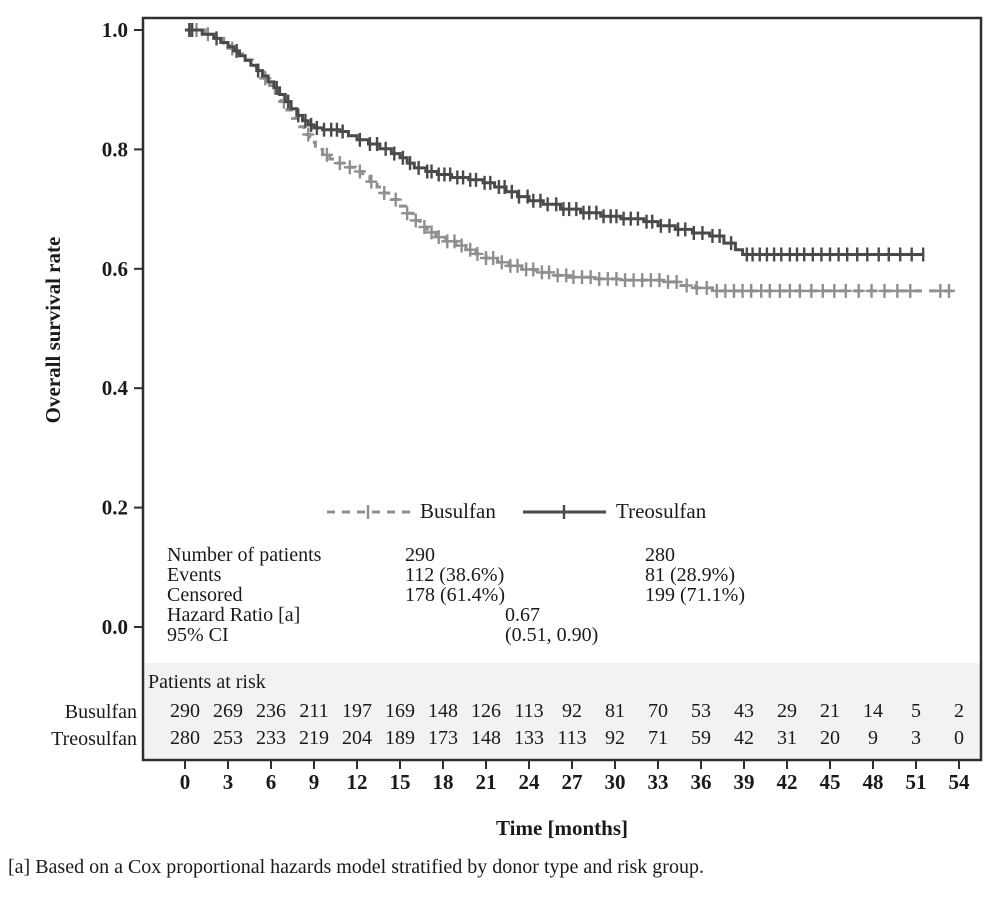  What do you see at coordinates (271, 738) in the screenshot?
I see `risk-value-treosulfan: 233` at bounding box center [271, 738].